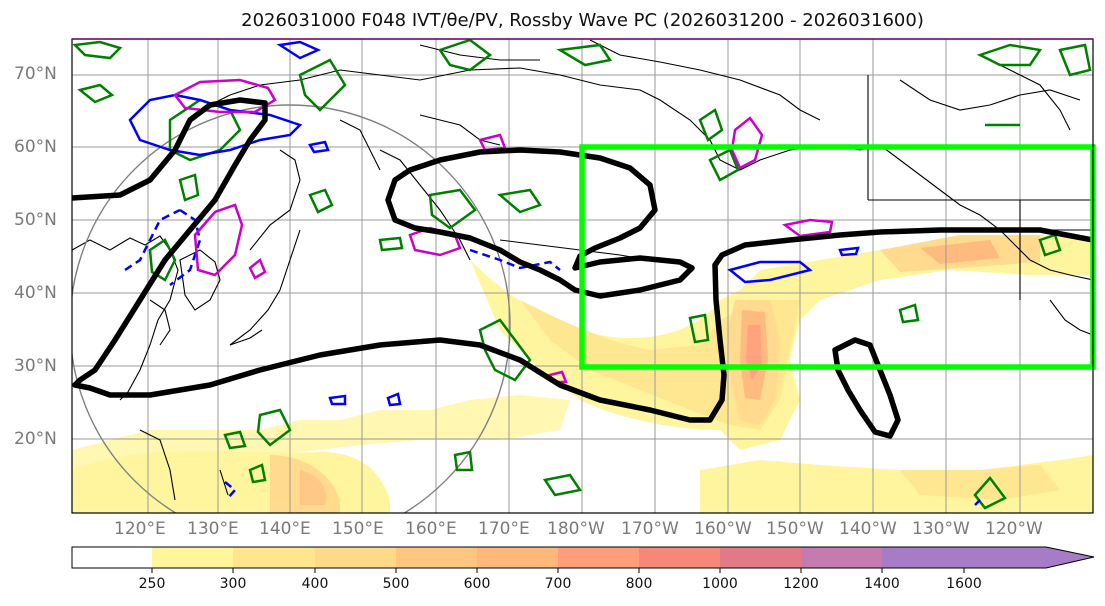 Image resolution: width=1105 pixels, height=606 pixels. Describe the element at coordinates (504, 529) in the screenshot. I see `lon-label: 170°E` at that location.